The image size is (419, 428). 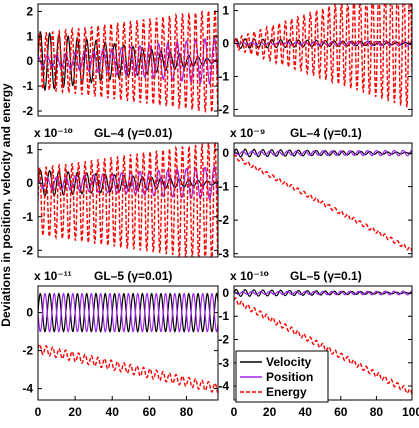 What do you see at coordinates (410, 412) in the screenshot?
I see `x-tick-label: 100` at bounding box center [410, 412].